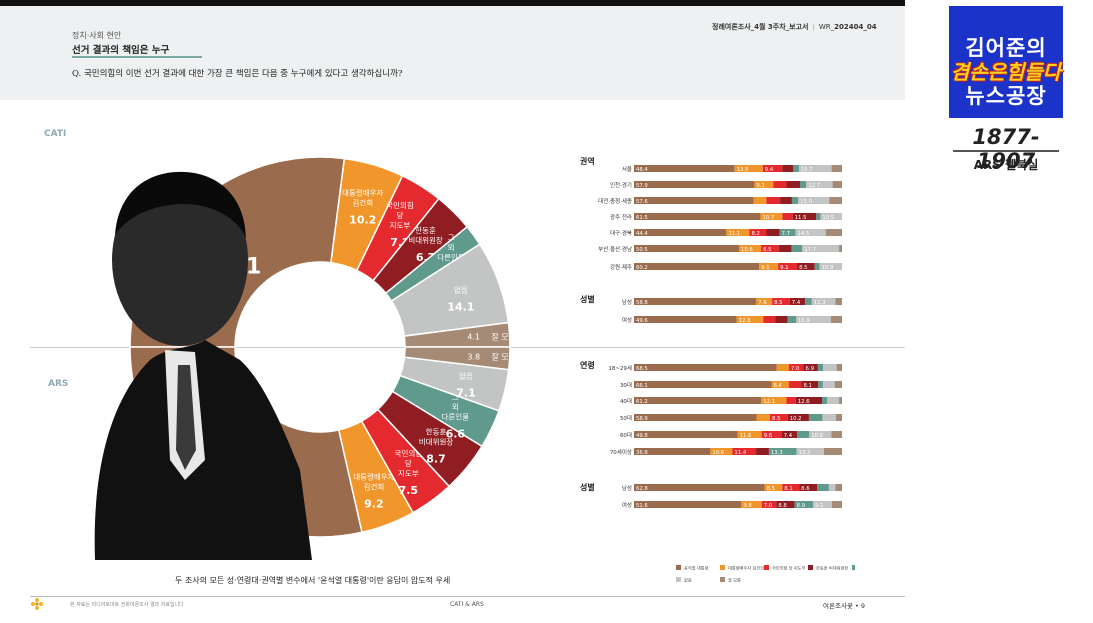 This screenshot has height=623, width=1093. What do you see at coordinates (1006, 96) in the screenshot?
I see `brand-line-3: 뉴스공장` at bounding box center [1006, 96].